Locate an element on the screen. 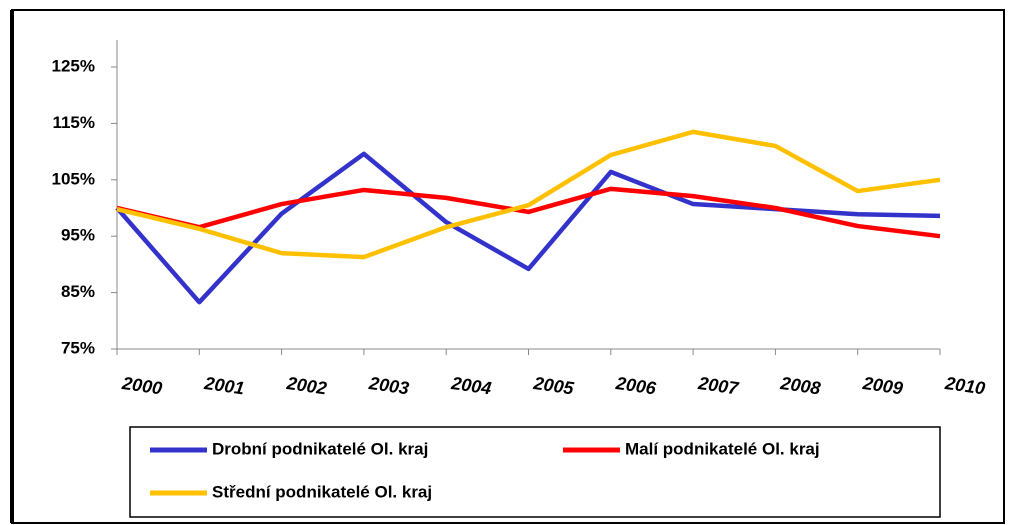 This screenshot has height=525, width=1016. x-tick-label: 2007 is located at coordinates (718, 386).